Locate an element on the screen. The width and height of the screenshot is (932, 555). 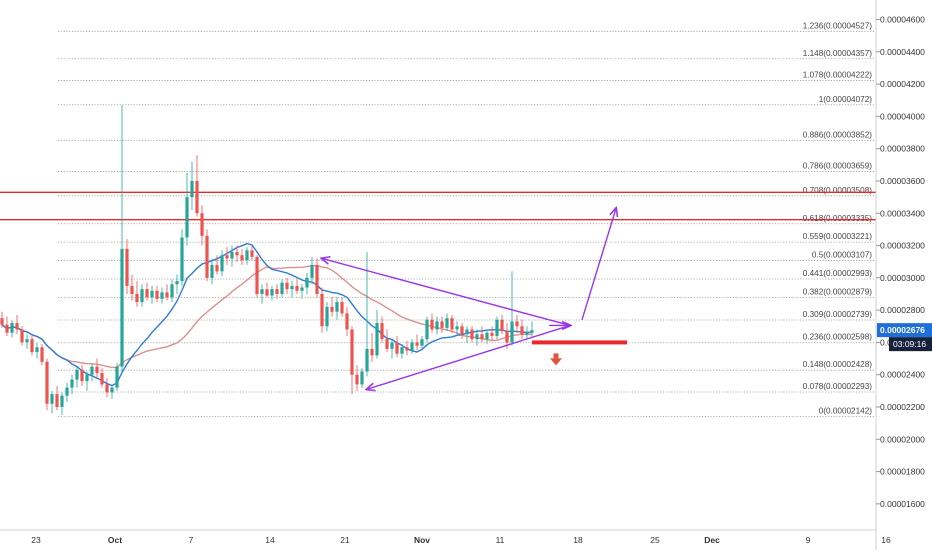
triangle-pattern is located at coordinates (474, 298).